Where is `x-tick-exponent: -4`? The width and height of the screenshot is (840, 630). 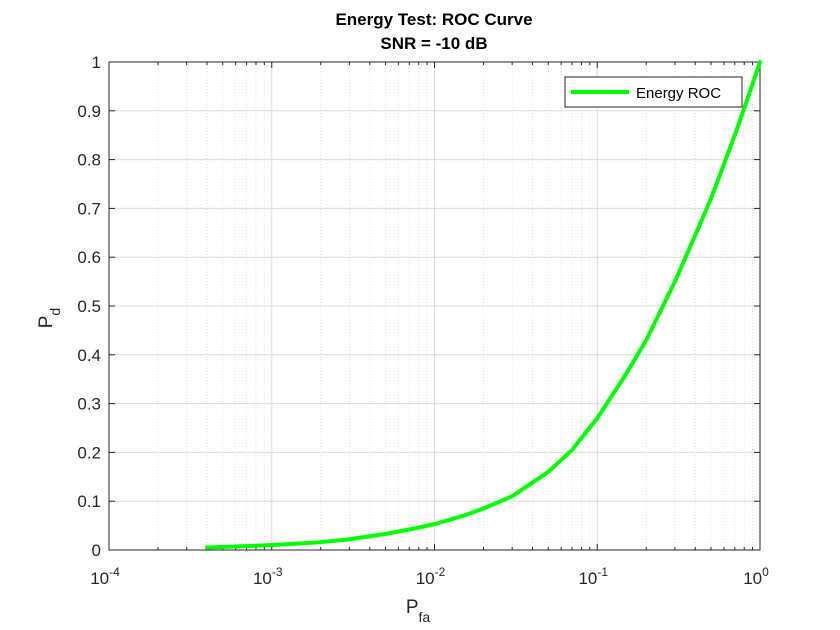
x-tick-exponent: -4 is located at coordinates (114, 572).